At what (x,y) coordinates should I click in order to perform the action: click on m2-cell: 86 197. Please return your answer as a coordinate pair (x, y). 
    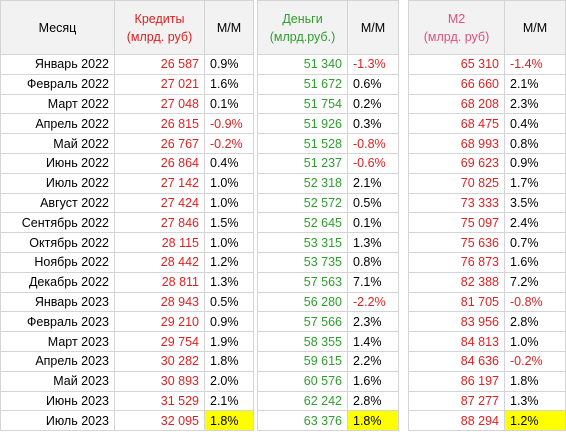
    Looking at the image, I should click on (456, 381).